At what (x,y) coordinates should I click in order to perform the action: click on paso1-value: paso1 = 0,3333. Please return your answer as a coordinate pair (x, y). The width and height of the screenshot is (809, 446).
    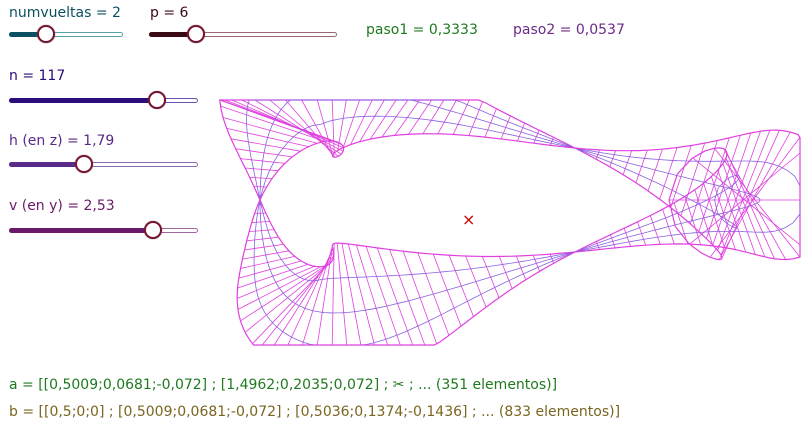
    Looking at the image, I should click on (422, 30).